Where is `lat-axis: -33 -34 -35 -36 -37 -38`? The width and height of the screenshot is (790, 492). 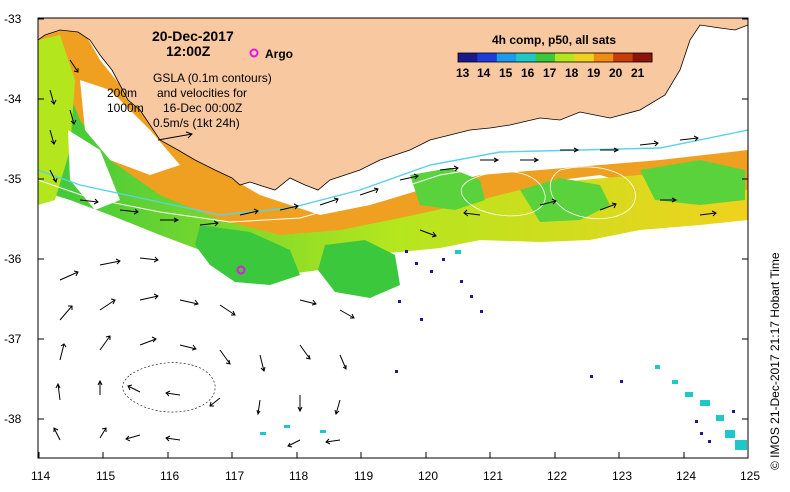 lat-axis: -33 -34 -35 -36 -37 -38 is located at coordinates (13, 219).